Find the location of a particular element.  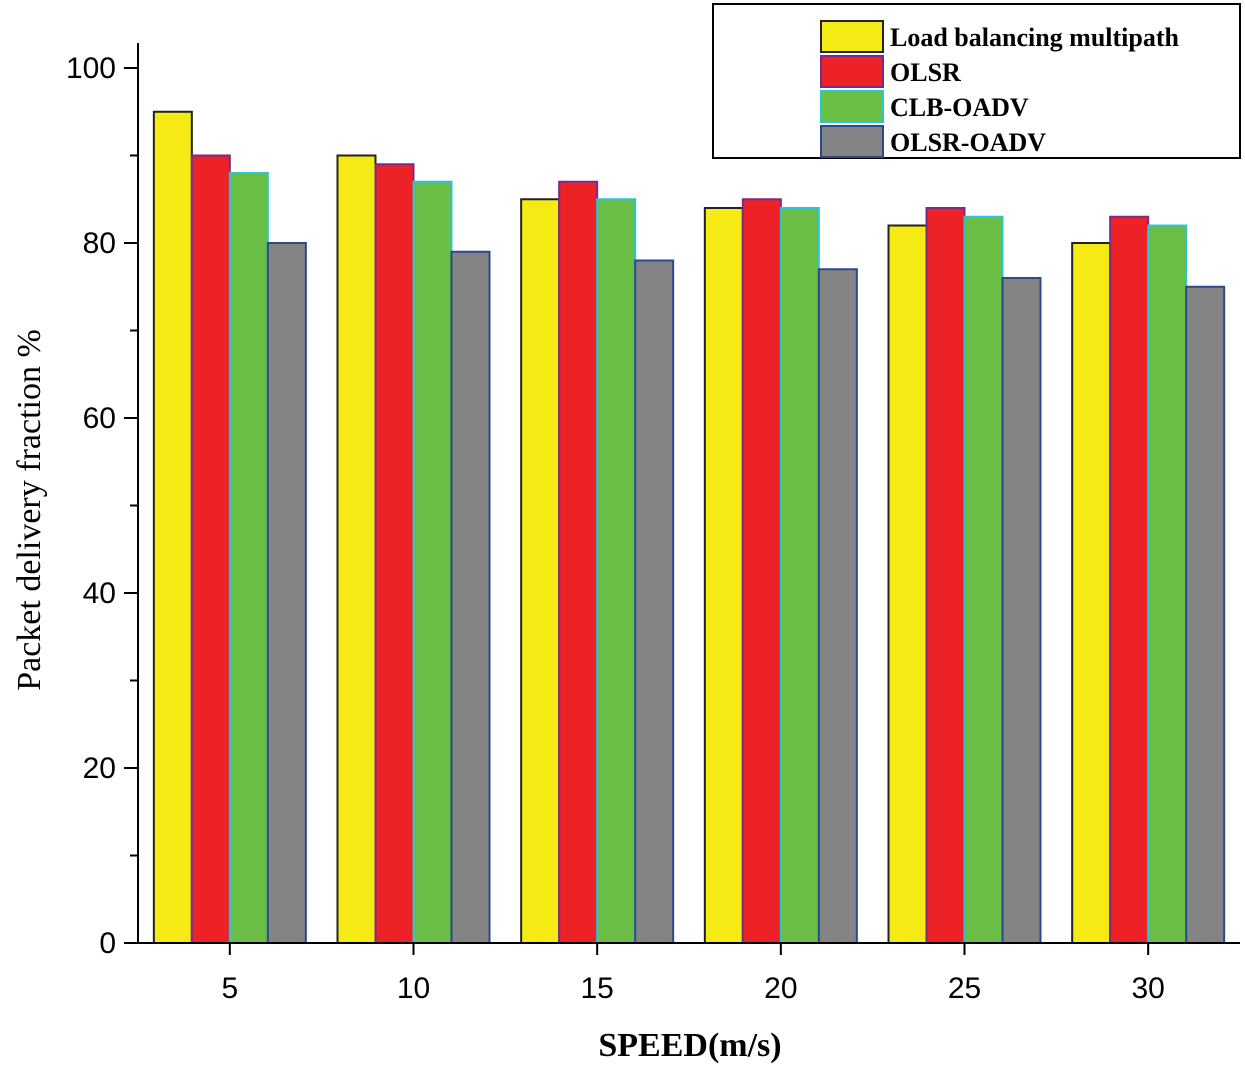

legend-label: OLSR is located at coordinates (925, 72).